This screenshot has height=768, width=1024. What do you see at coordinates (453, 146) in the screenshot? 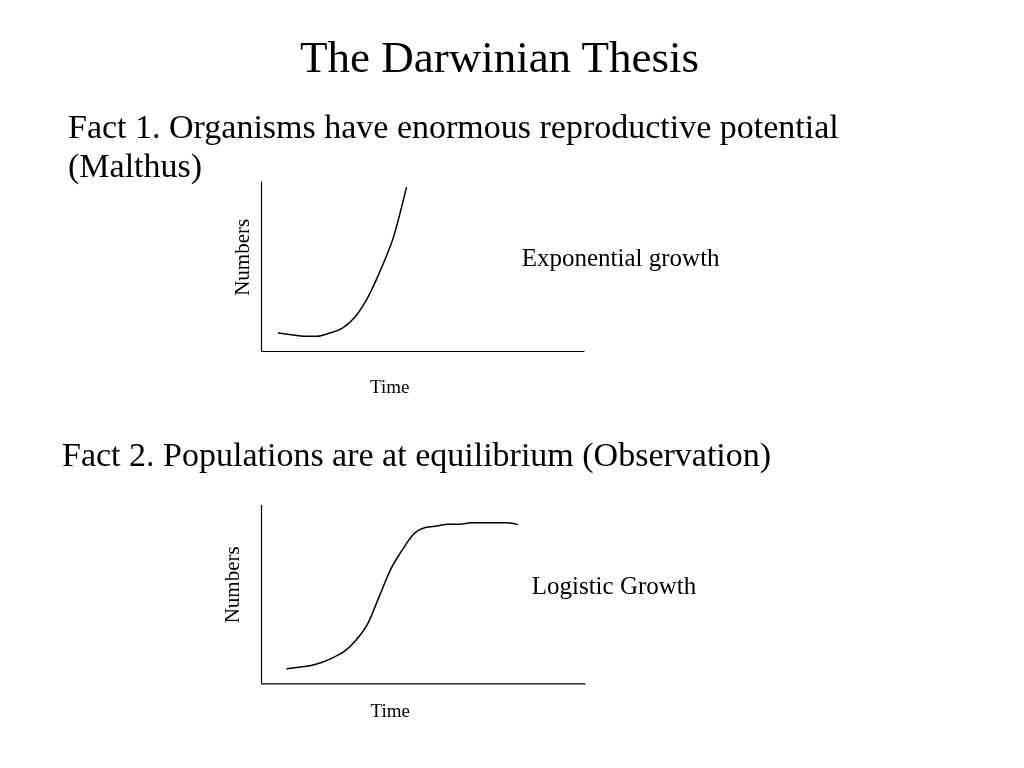
I see `chart-subtitle: Fact 1. Organisms have enormous reproductive potential (Malthus)` at bounding box center [453, 146].